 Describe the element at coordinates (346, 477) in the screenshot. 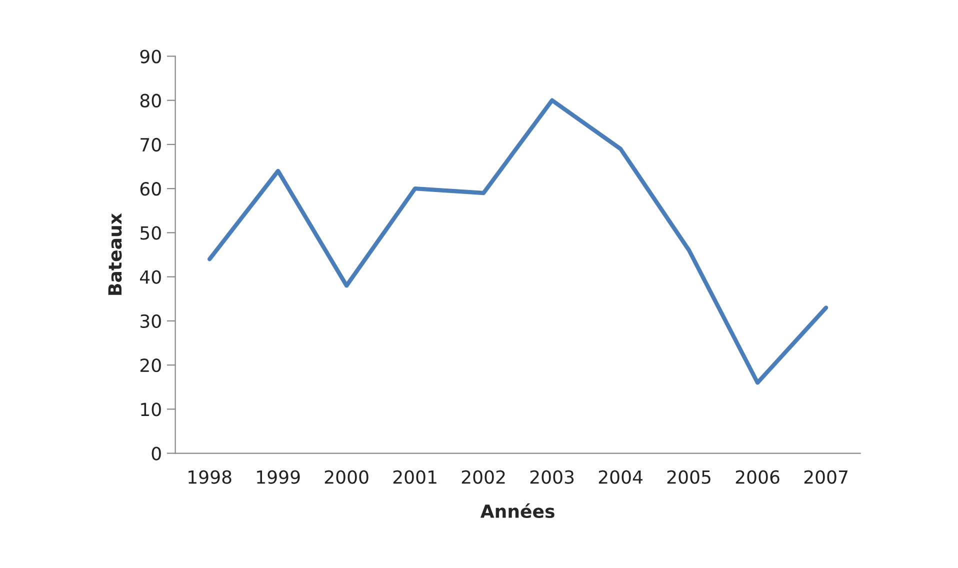

I see `x-tick-label: 2000` at that location.